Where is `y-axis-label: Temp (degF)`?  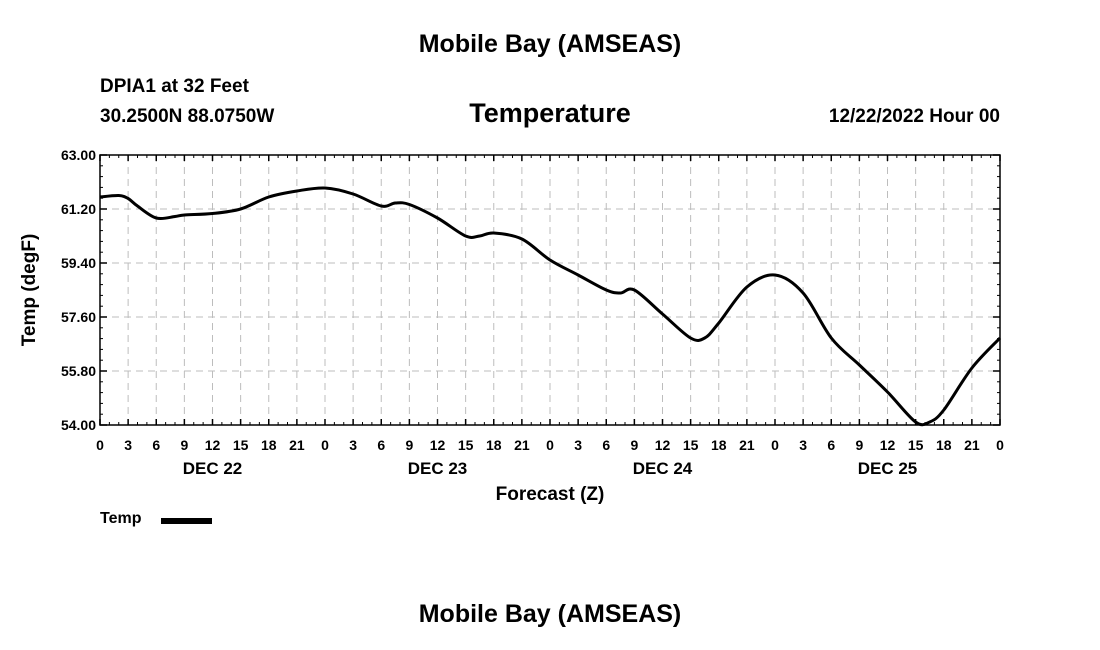 y-axis-label: Temp (degF) is located at coordinates (29, 290).